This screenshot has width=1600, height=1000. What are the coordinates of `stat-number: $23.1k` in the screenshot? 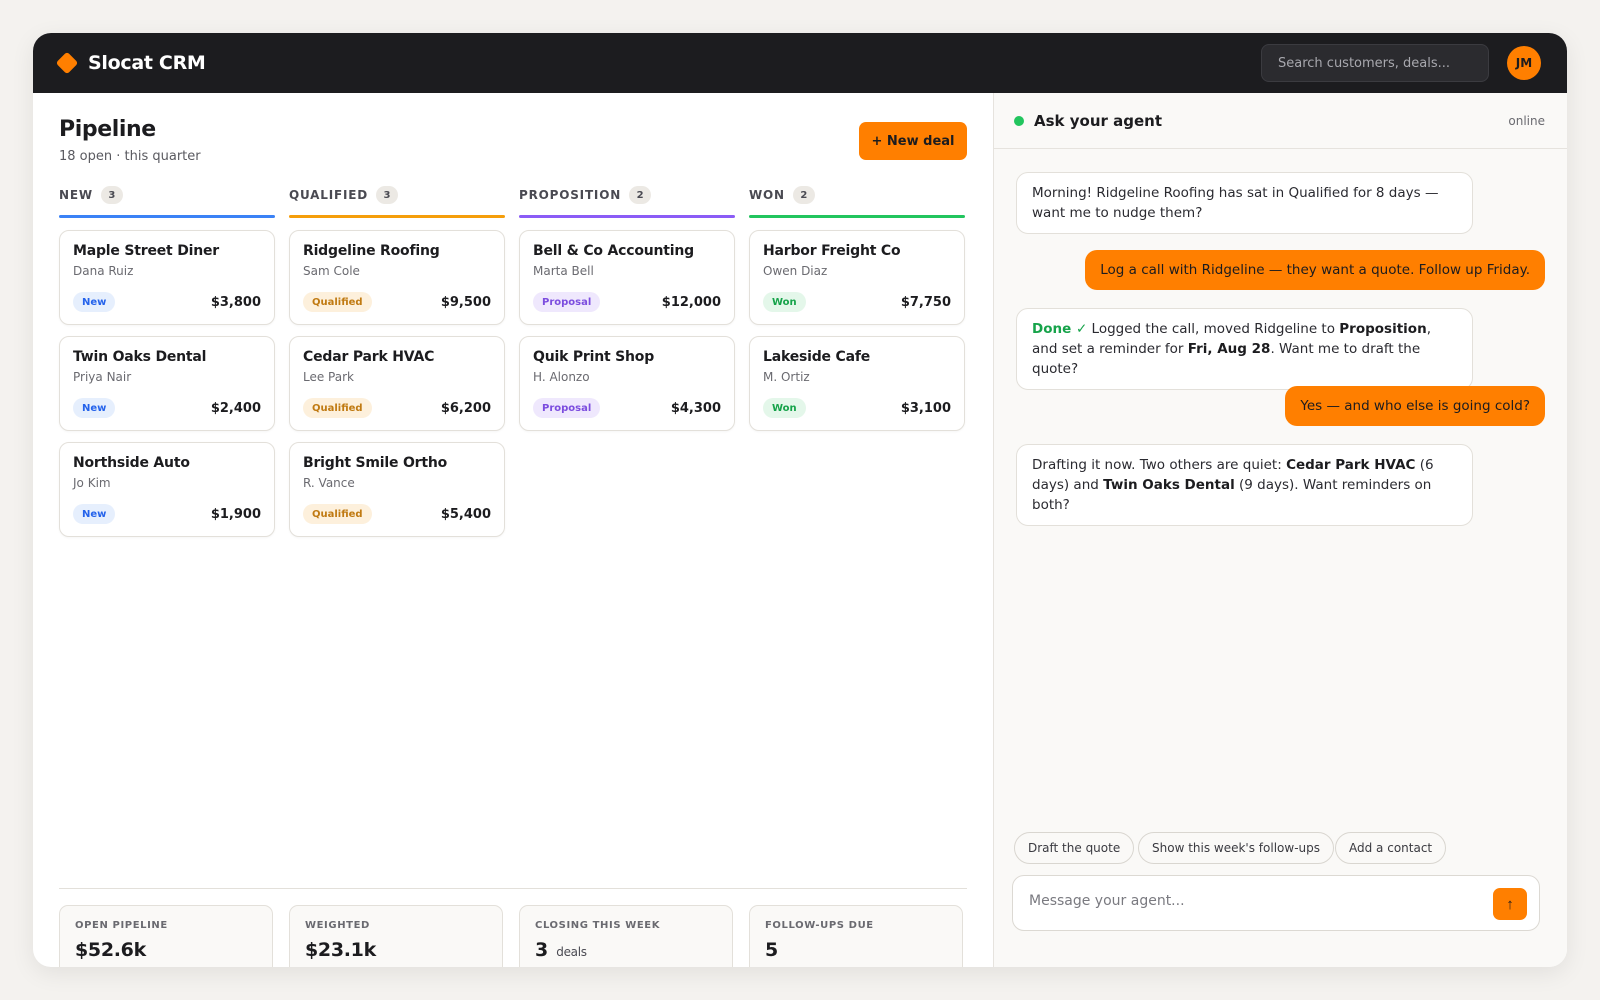 It's located at (340, 950).